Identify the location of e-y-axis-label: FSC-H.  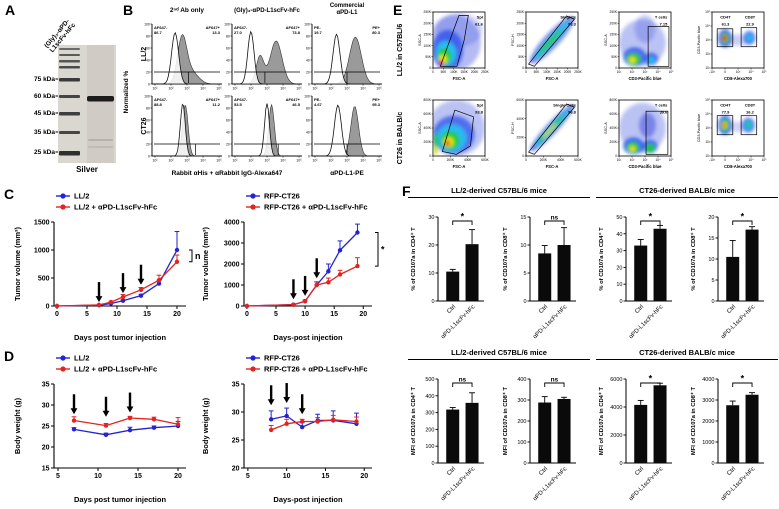
(513, 40).